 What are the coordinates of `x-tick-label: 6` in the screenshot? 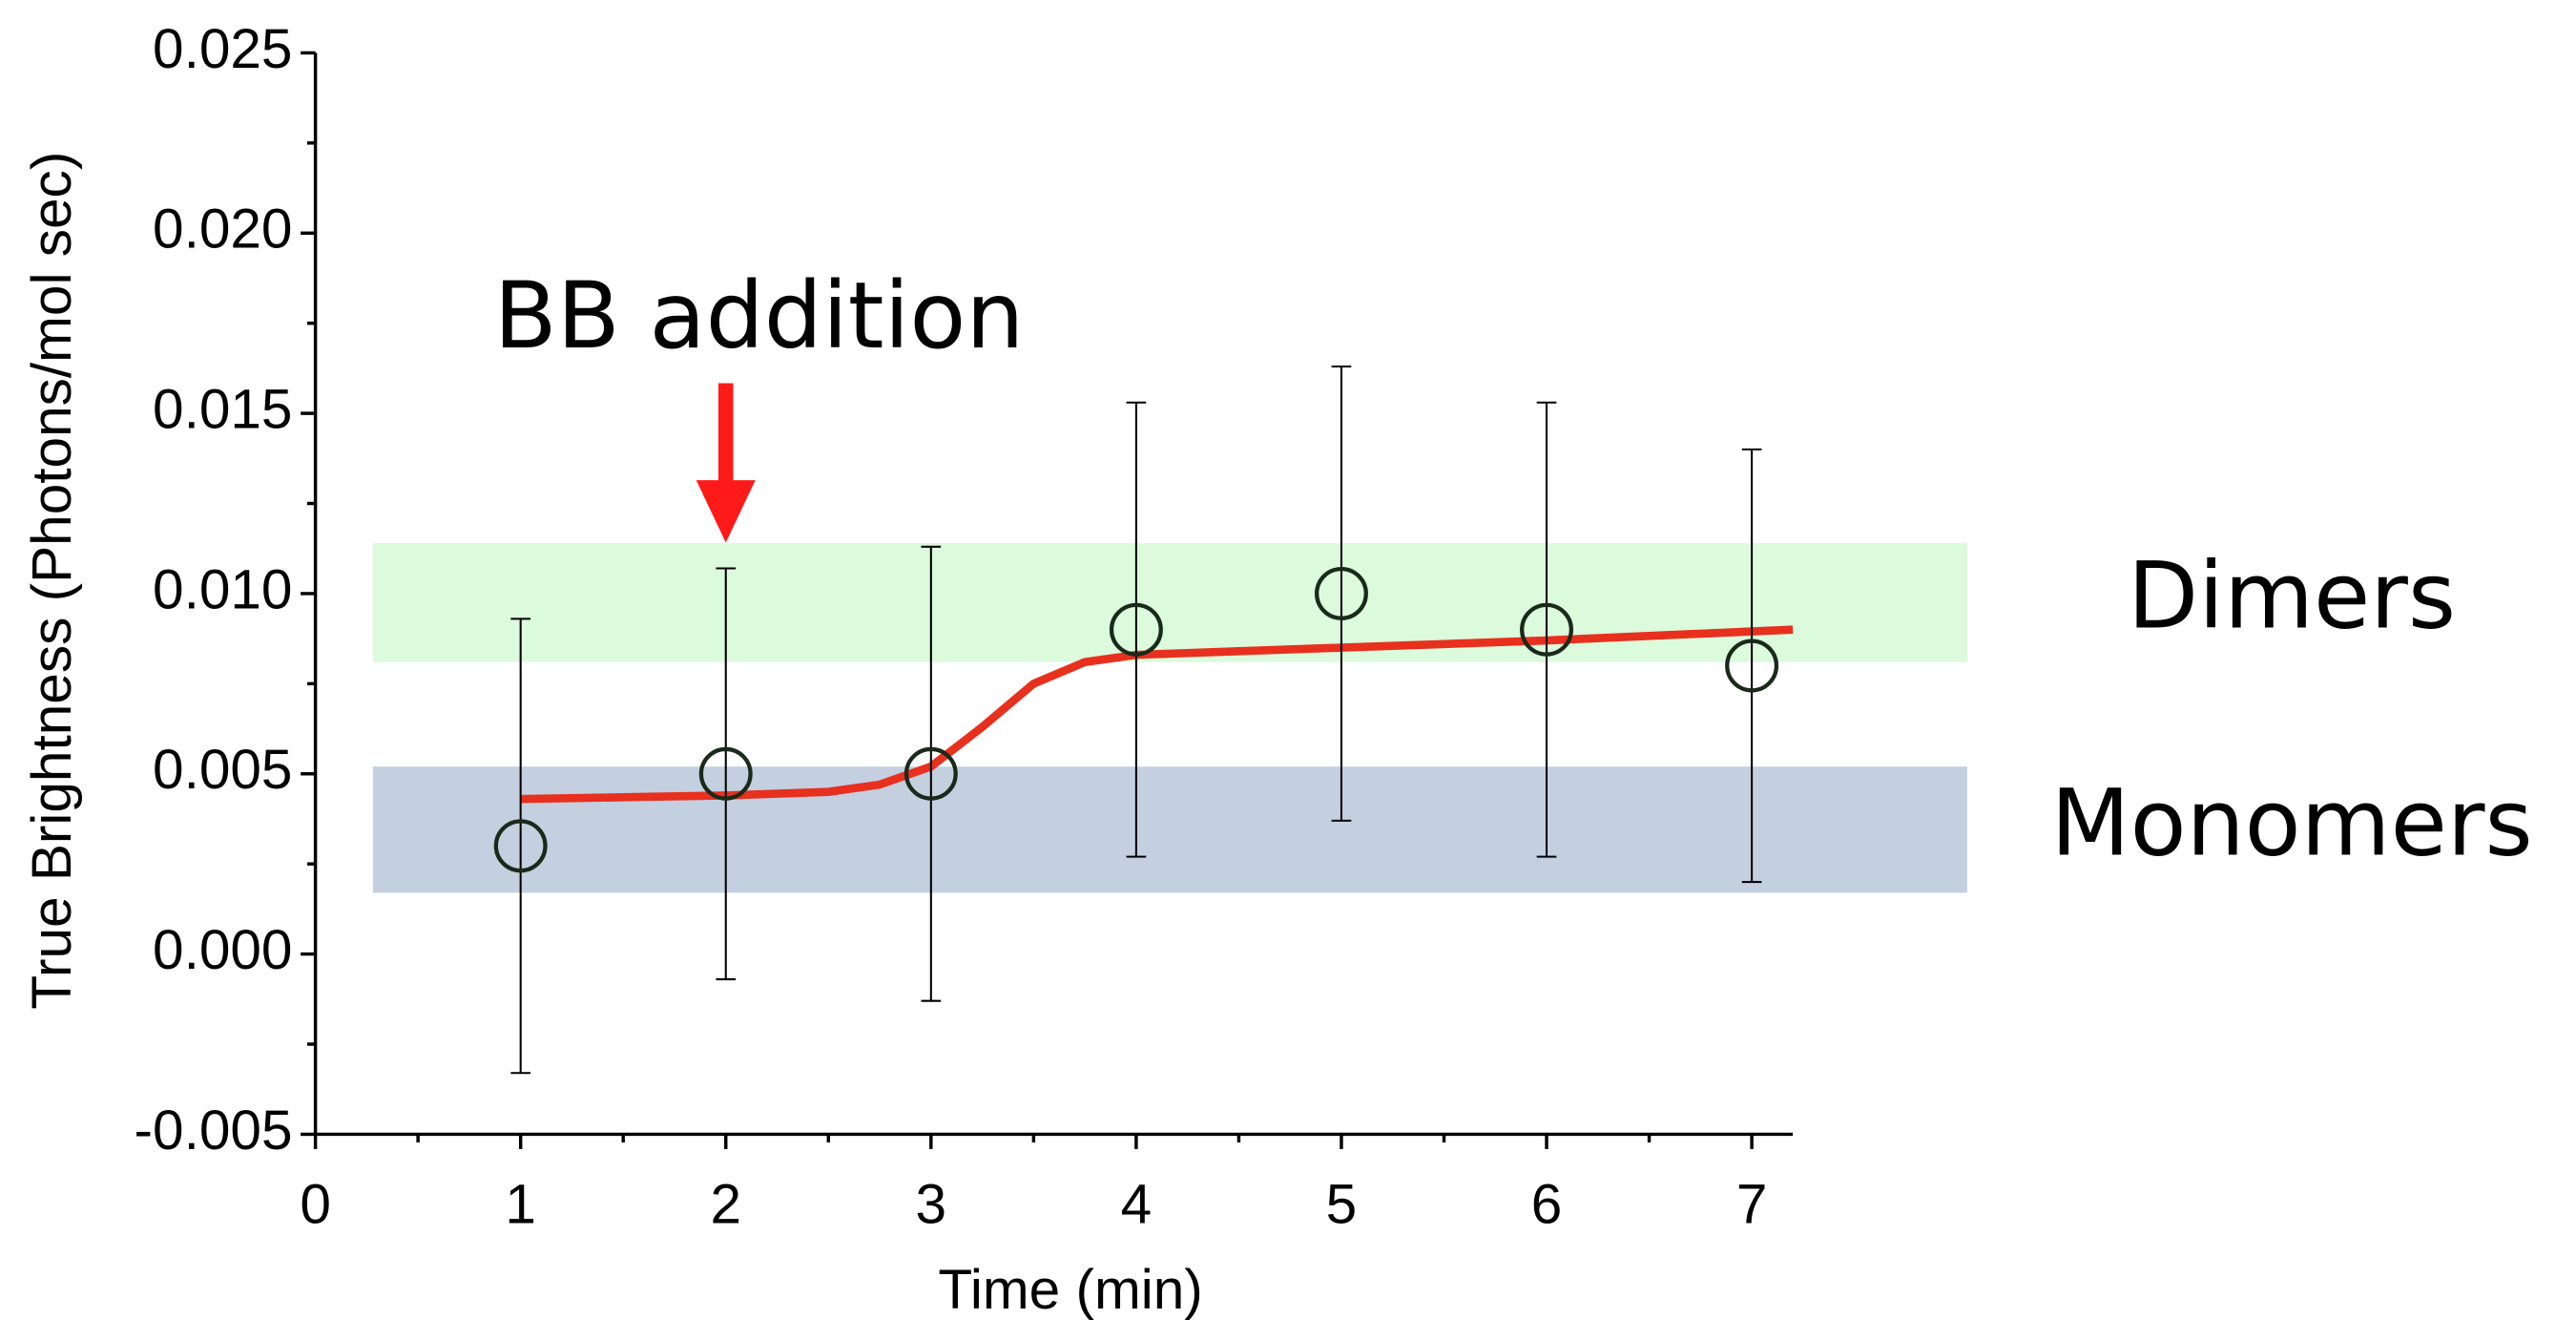 It's located at (1547, 1204).